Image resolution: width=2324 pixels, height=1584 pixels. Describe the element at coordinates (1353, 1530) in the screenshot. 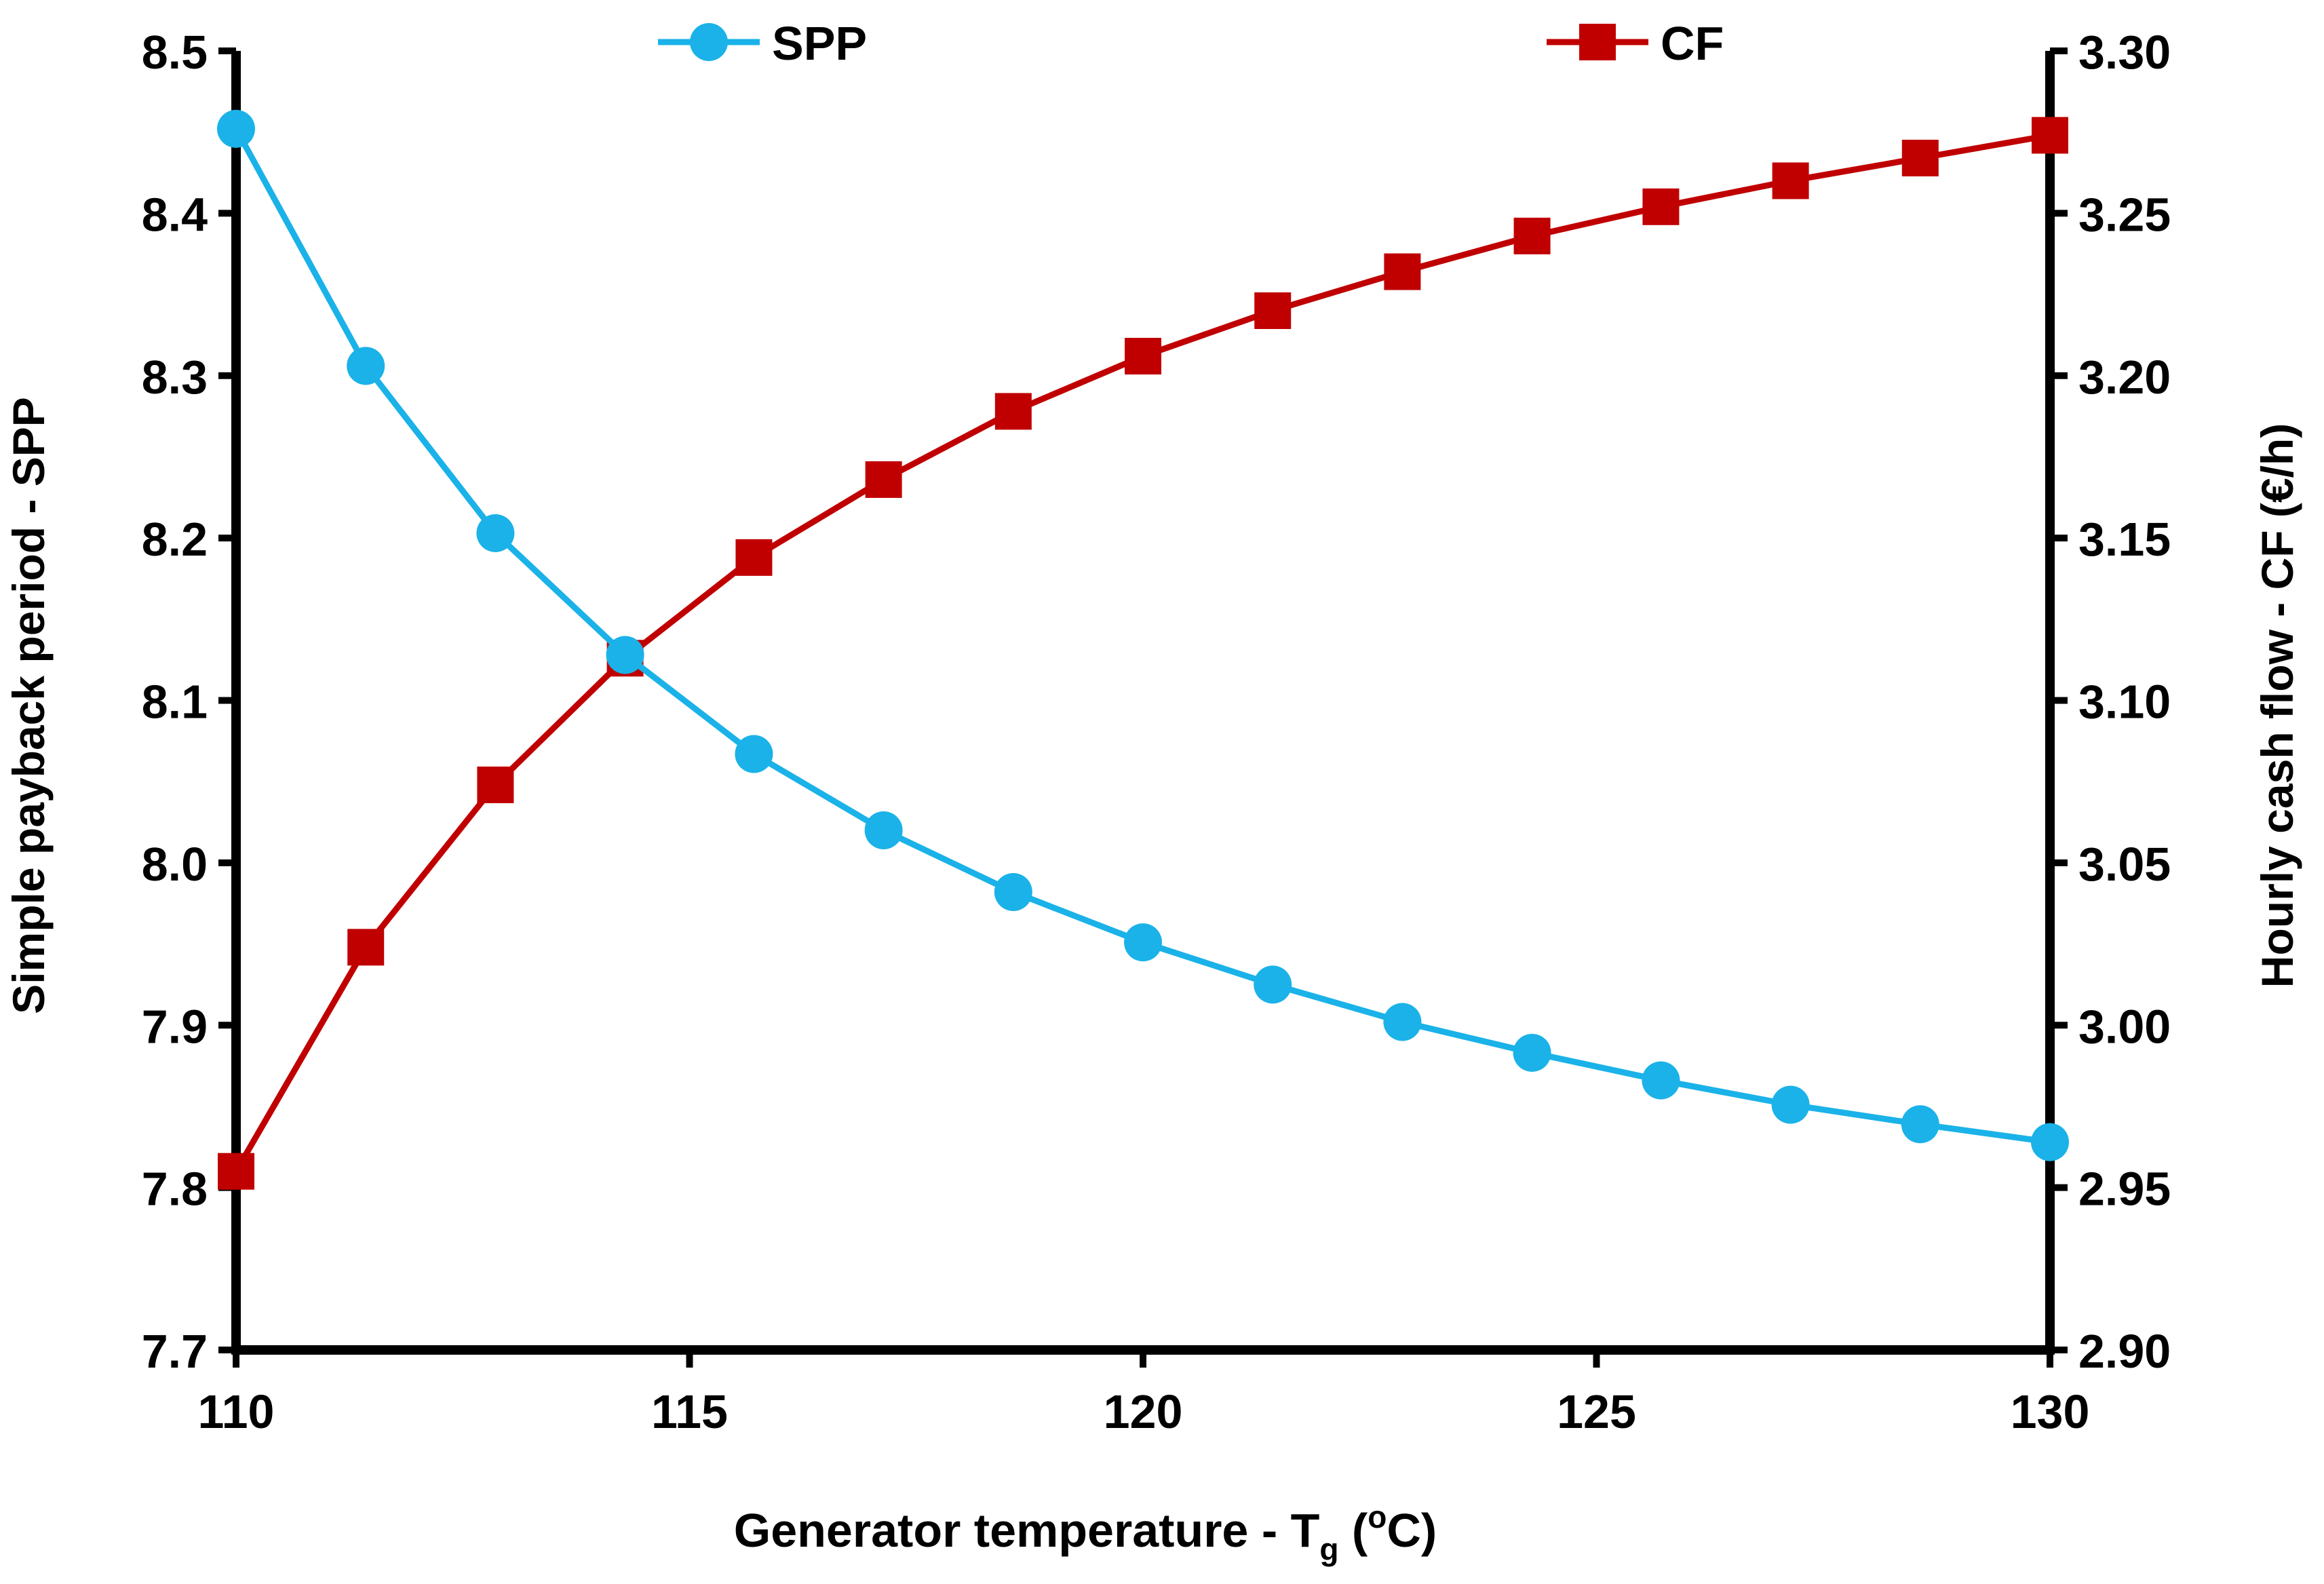

I see `x-axis-label-pre: (` at that location.